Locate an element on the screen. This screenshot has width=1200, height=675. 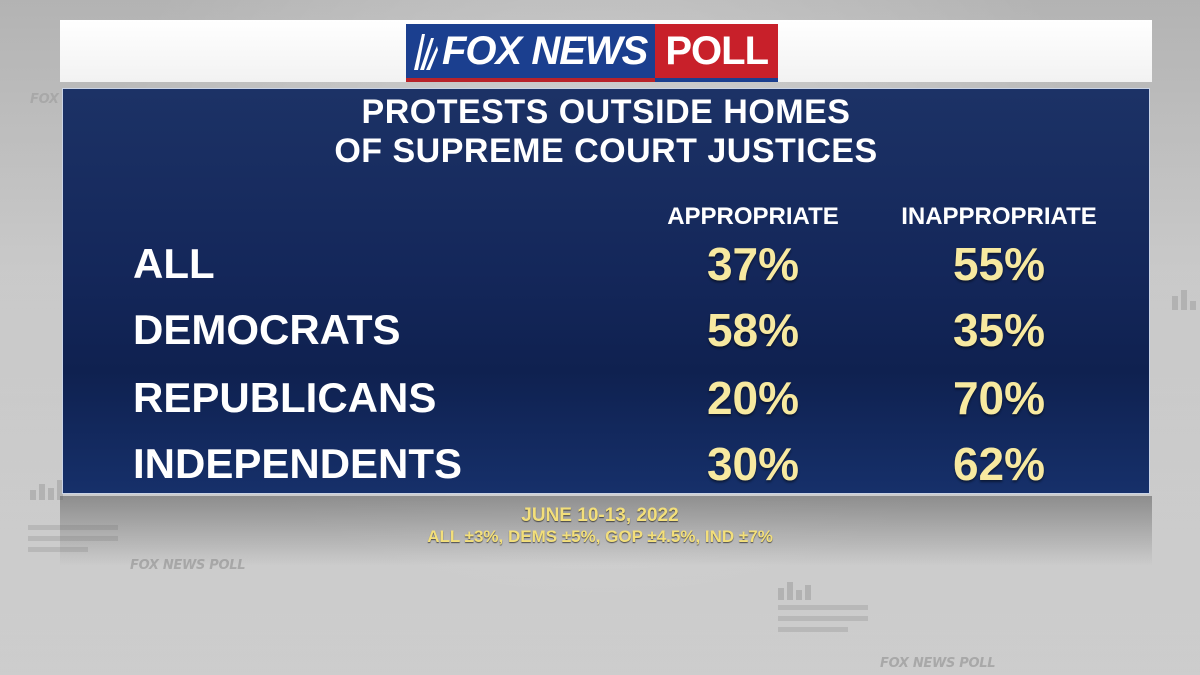
fox-news-poll-logo: FOX NEWS POLL is located at coordinates (592, 53).